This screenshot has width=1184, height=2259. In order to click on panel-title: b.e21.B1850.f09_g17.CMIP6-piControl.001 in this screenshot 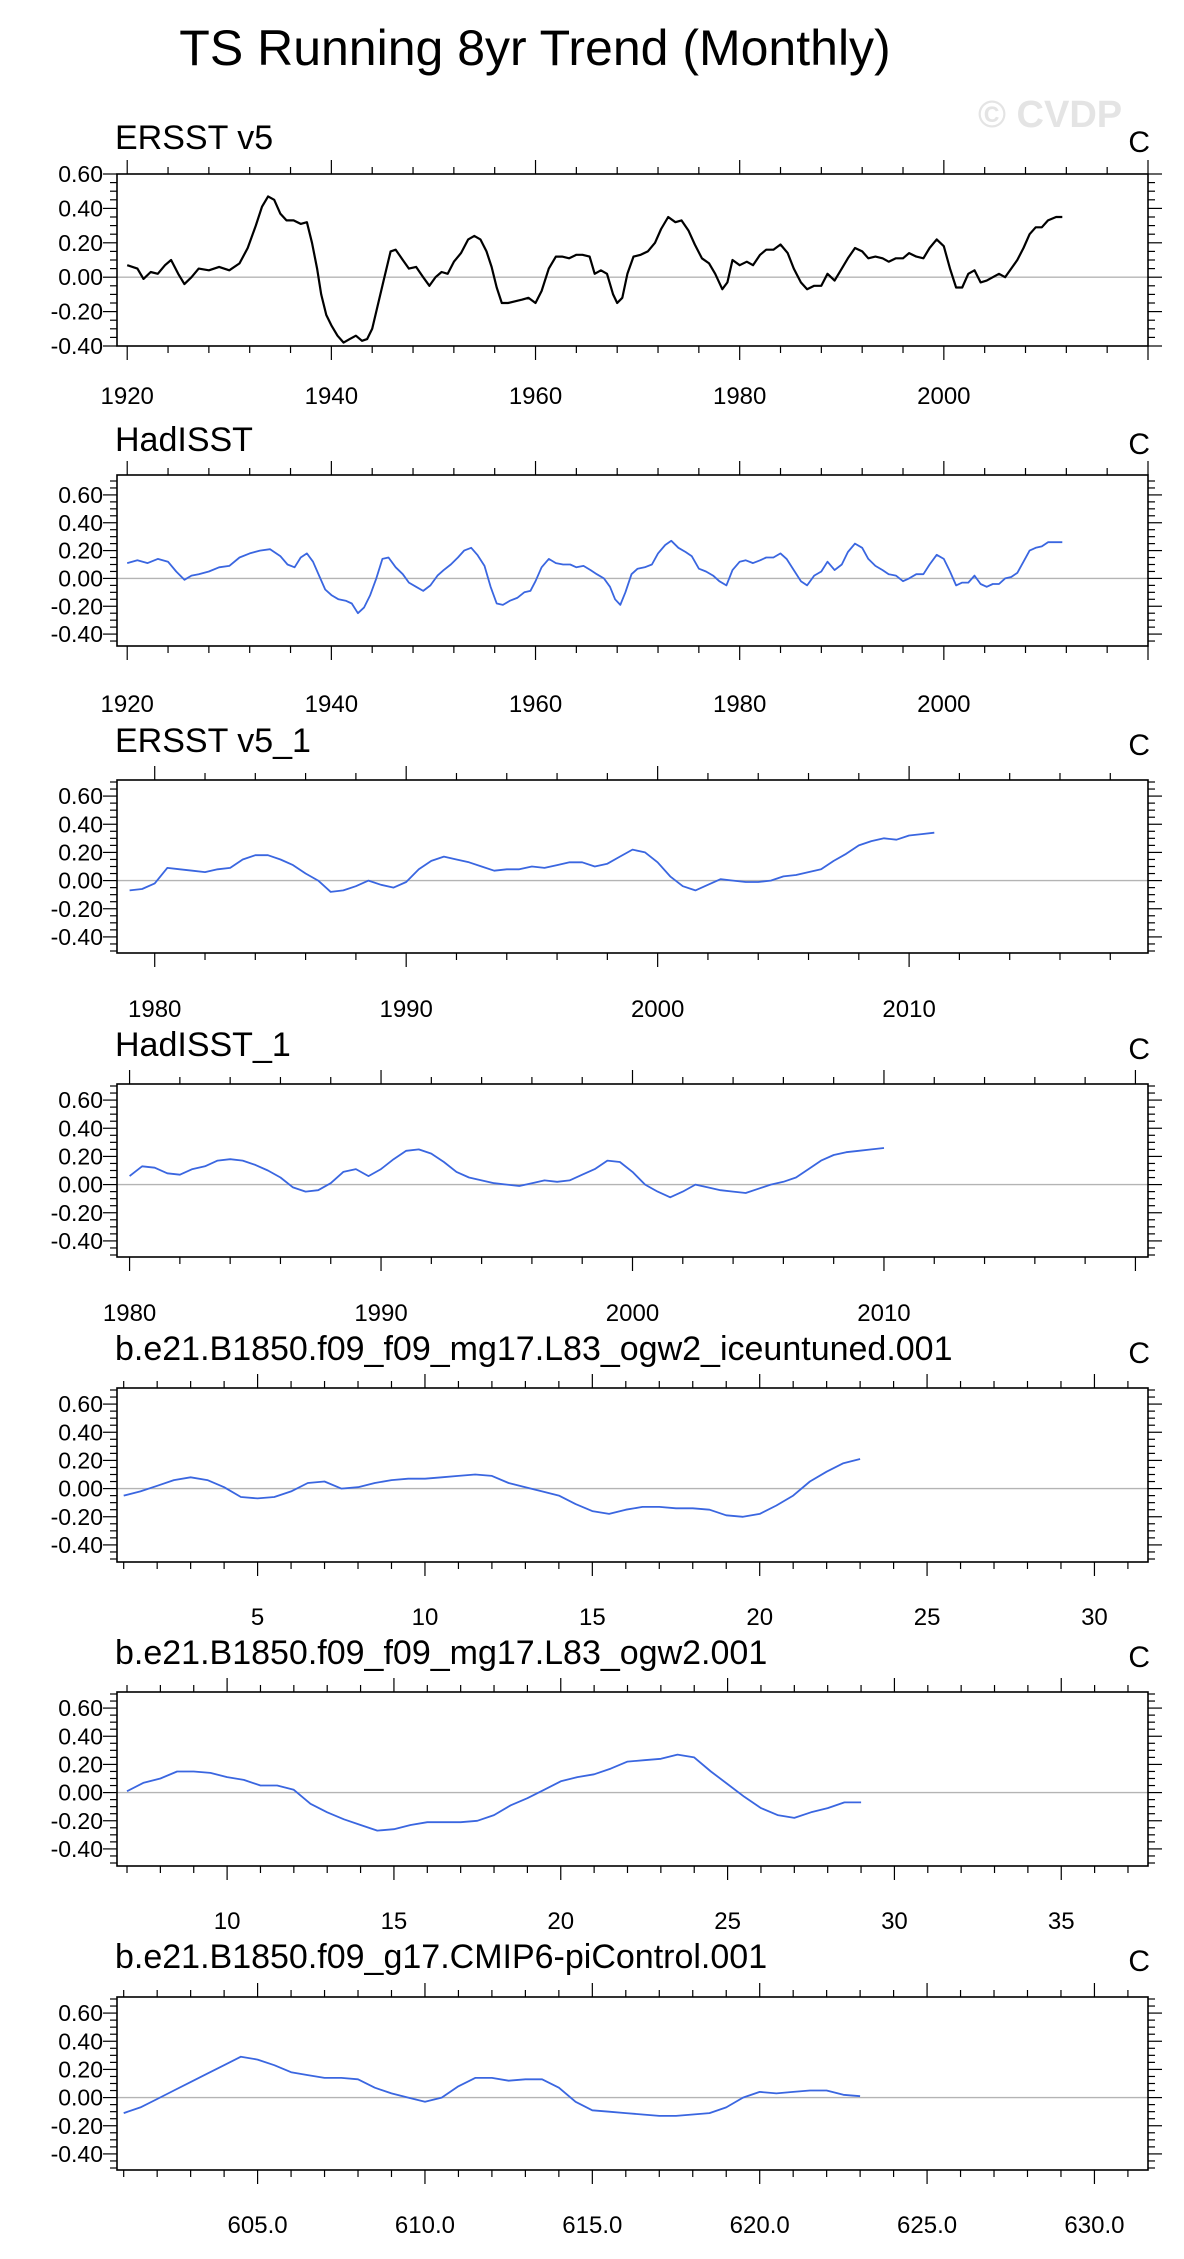, I will do `click(441, 1957)`.